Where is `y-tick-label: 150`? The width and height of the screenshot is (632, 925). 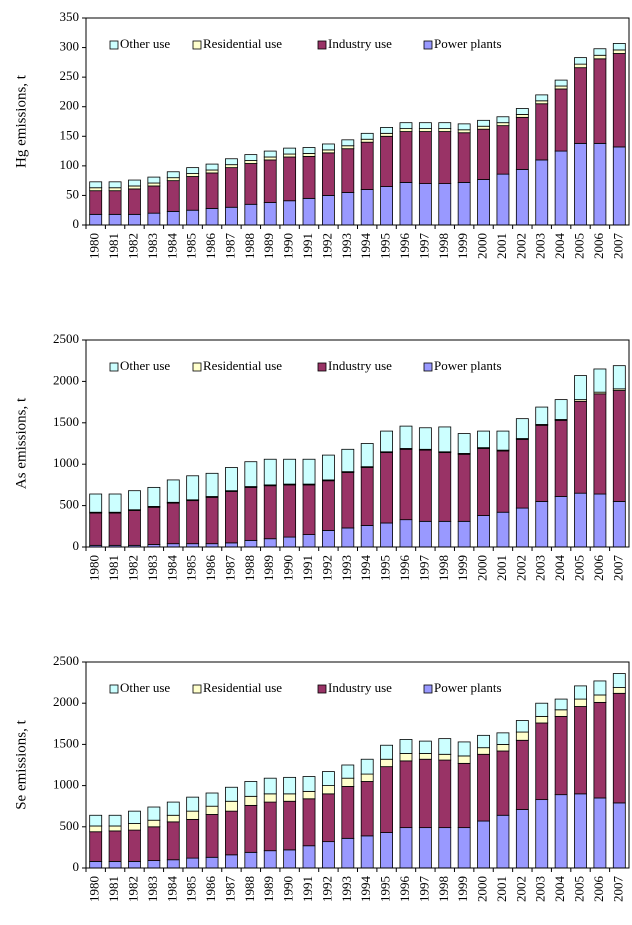 y-tick-label: 150 is located at coordinates (70, 134).